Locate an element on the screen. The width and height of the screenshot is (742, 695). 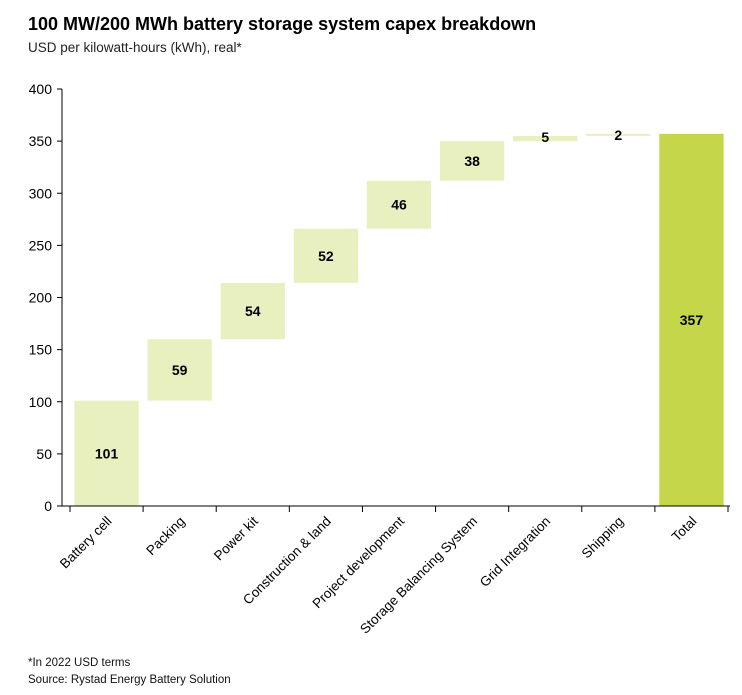
data-label: 52 is located at coordinates (326, 256).